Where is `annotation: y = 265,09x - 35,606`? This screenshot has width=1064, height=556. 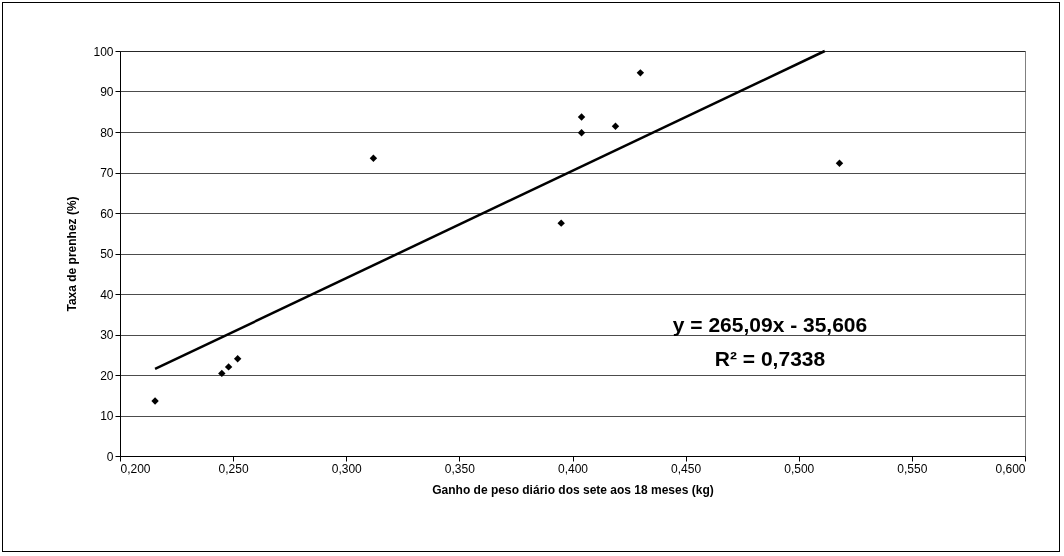
annotation: y = 265,09x - 35,606 is located at coordinates (770, 324).